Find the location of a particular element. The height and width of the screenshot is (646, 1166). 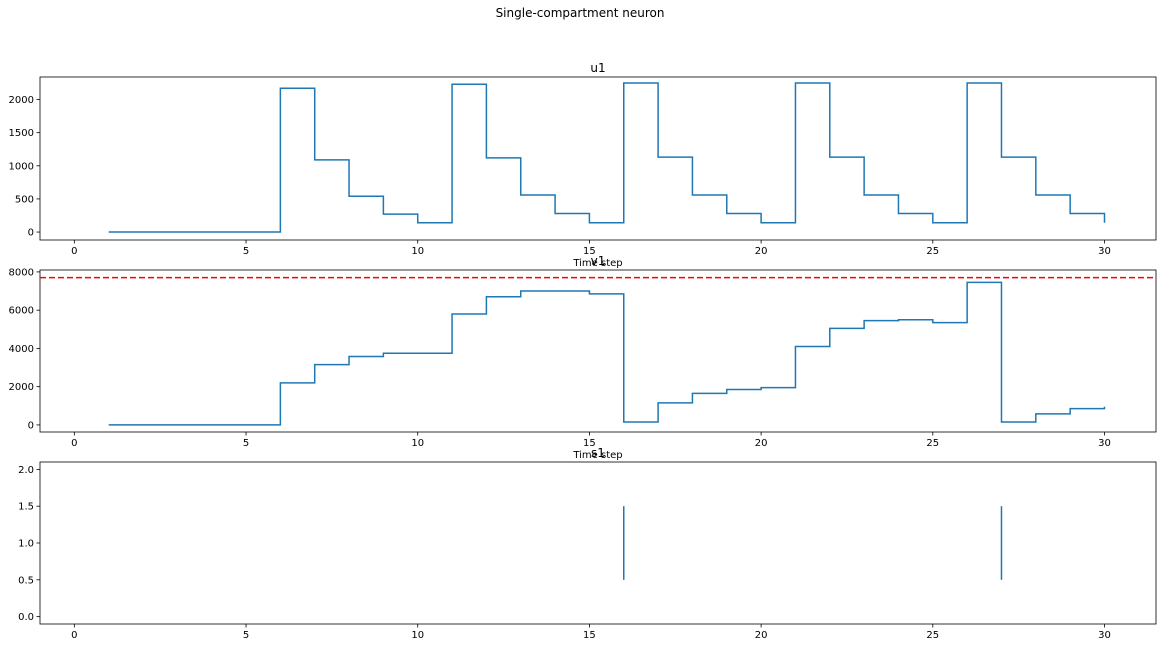

y-tick-label: 0.0 is located at coordinates (26, 617).